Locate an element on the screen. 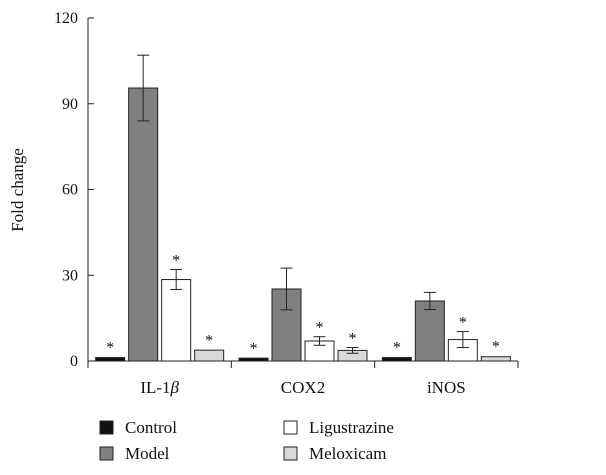 This screenshot has width=606, height=475. y-tick-label: 30 is located at coordinates (70, 275).